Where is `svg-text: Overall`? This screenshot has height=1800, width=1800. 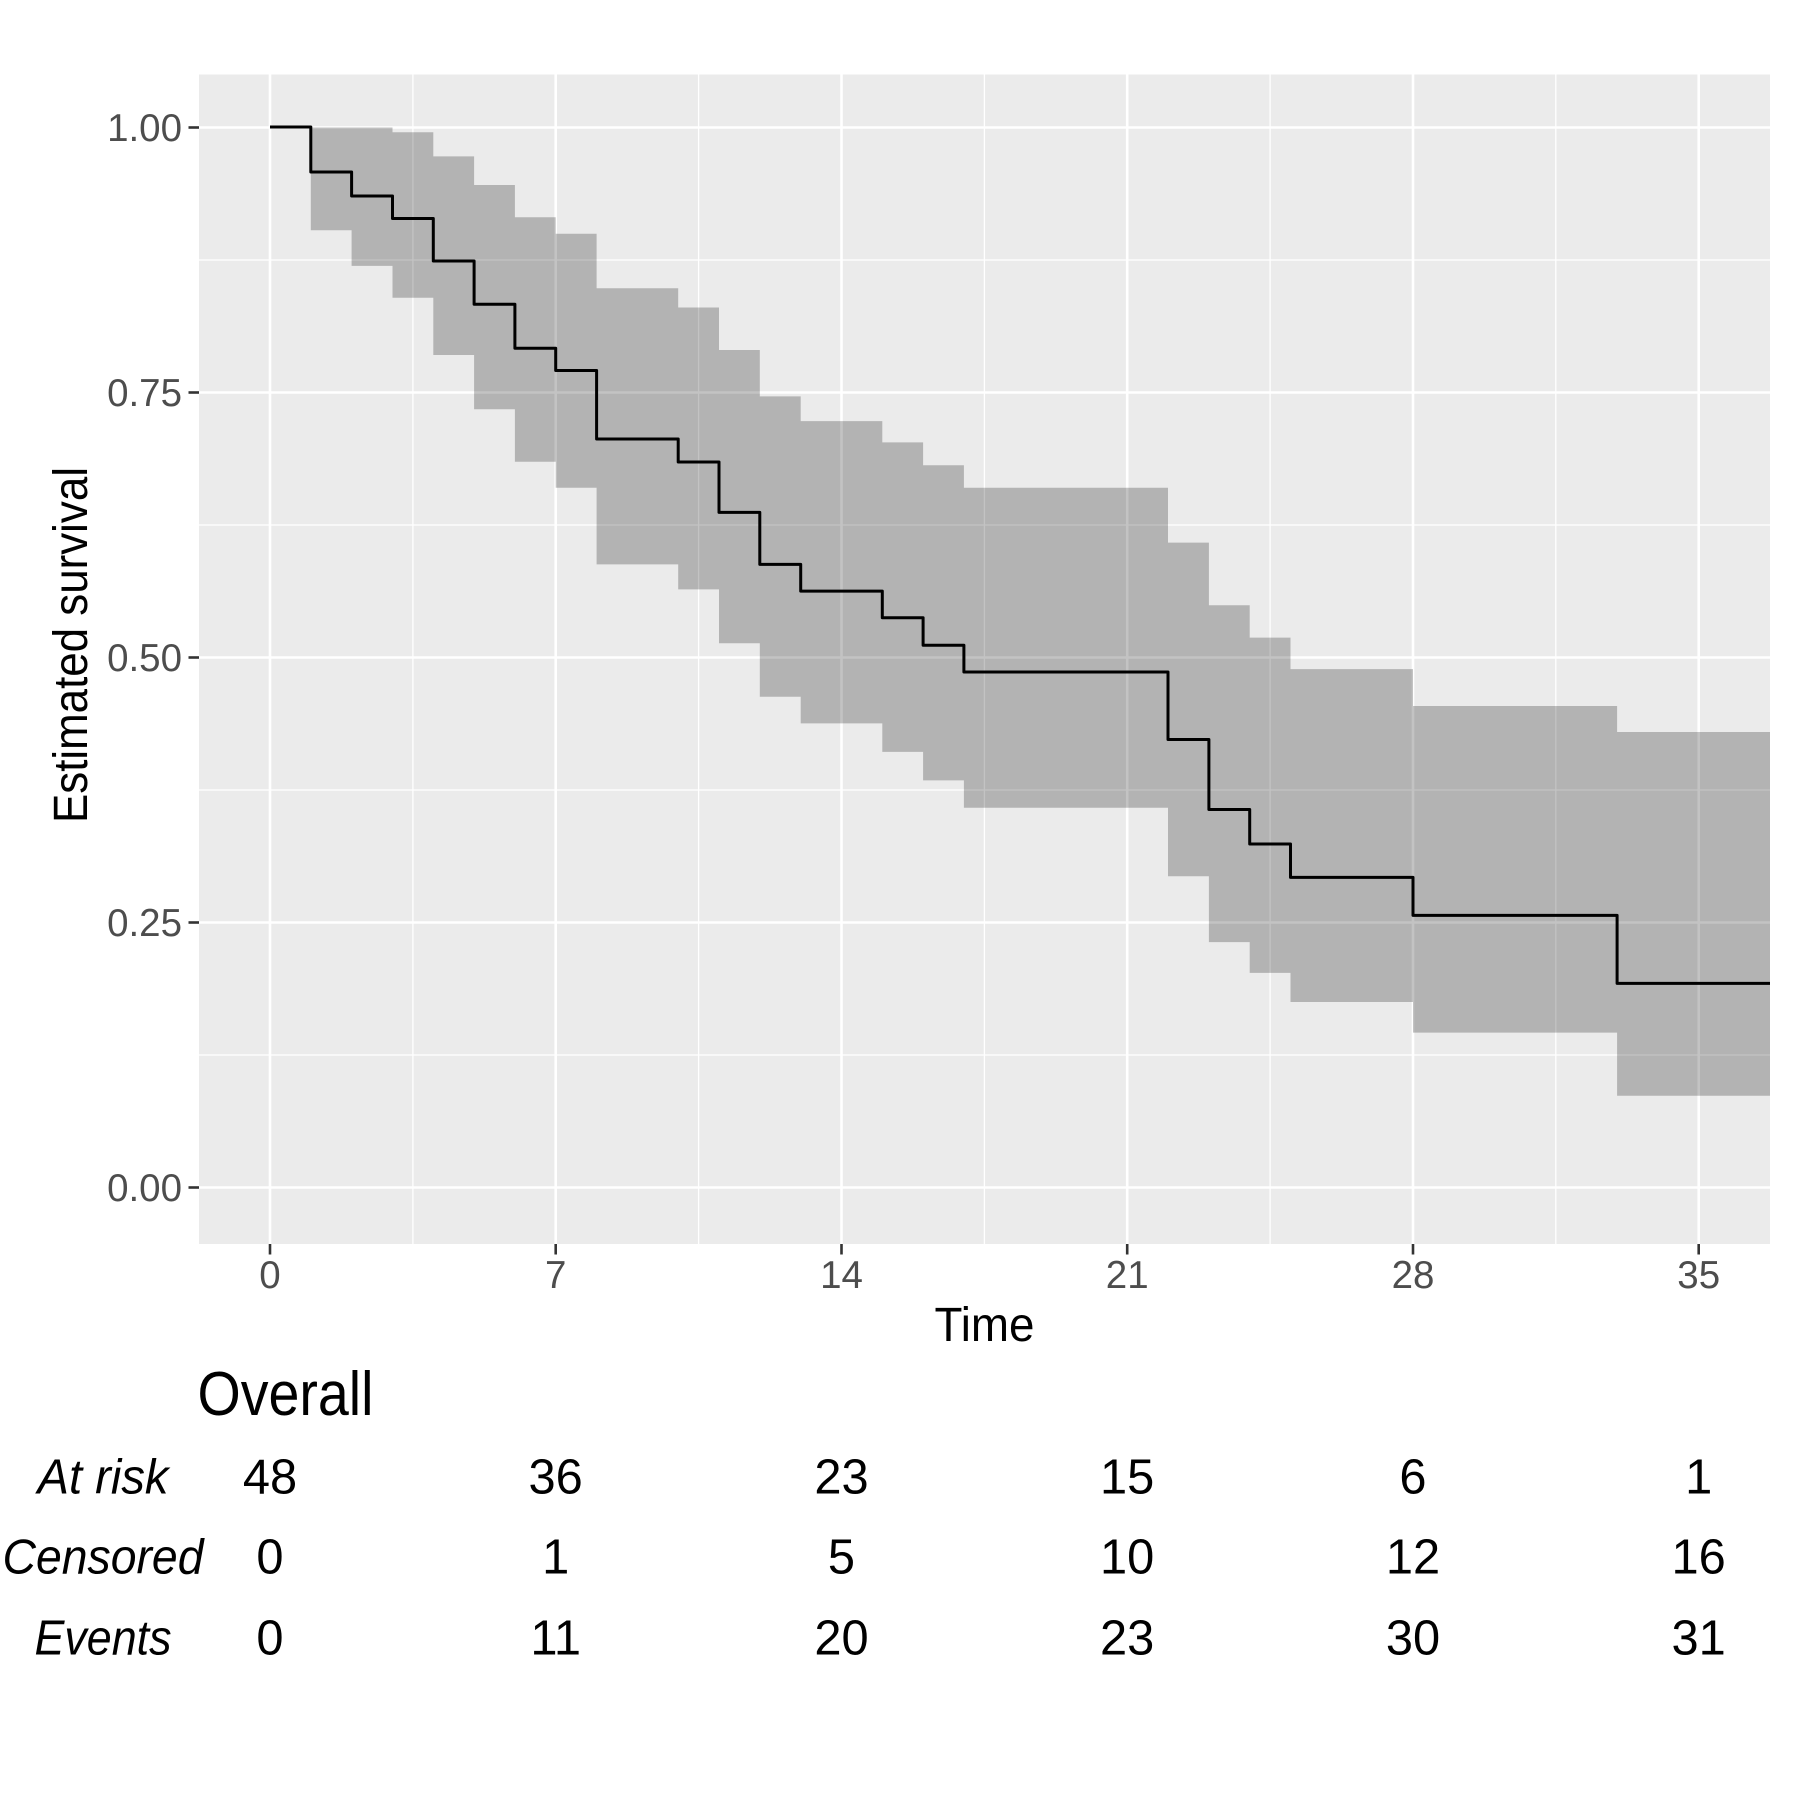 svg-text: Overall is located at coordinates (286, 1394).